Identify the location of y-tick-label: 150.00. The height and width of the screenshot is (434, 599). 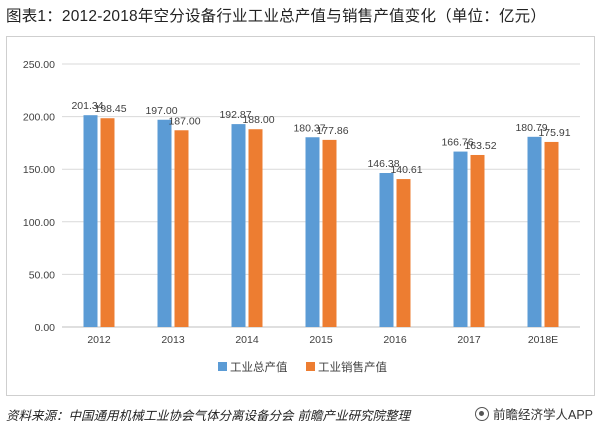
(39, 170).